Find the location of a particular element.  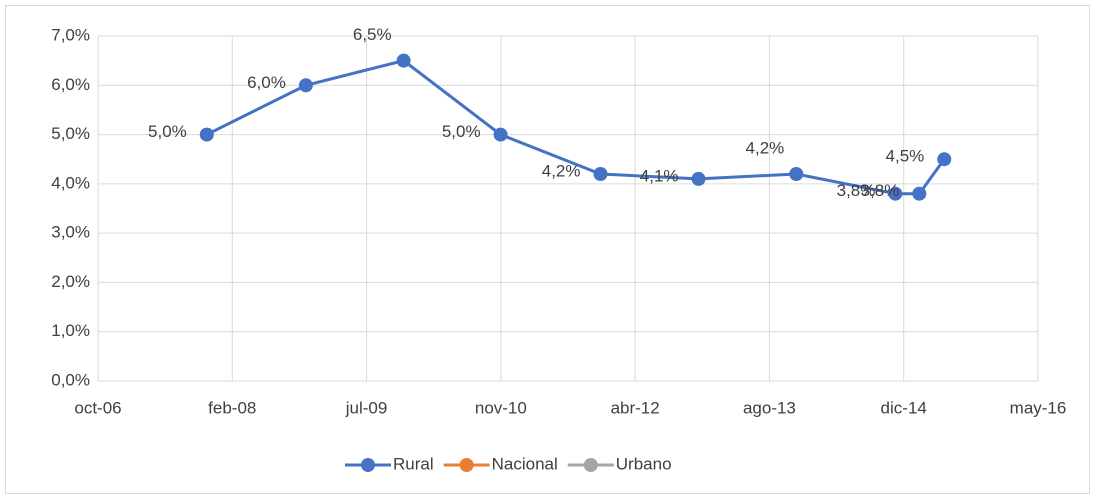

x-tick-label: feb-08 is located at coordinates (232, 407).